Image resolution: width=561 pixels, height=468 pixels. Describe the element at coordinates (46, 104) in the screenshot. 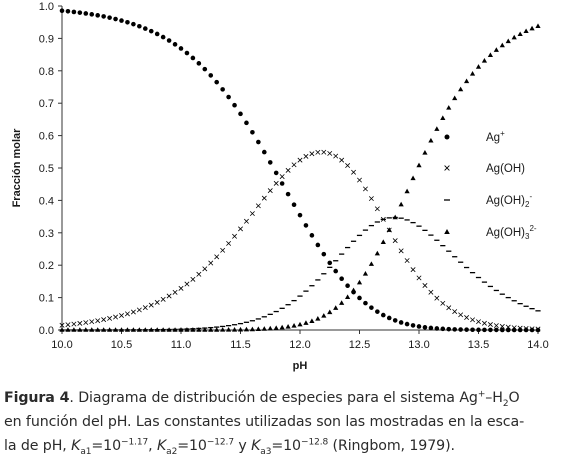

I see `y-tick-label: 0.7` at that location.